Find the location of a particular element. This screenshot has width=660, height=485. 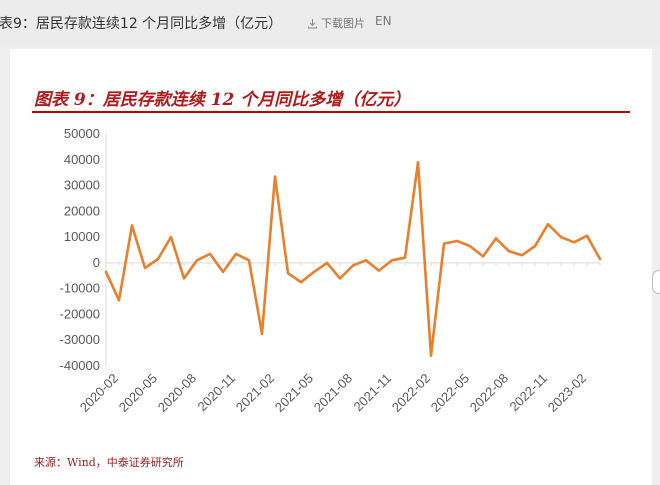

x-tick-label: 2021-02 is located at coordinates (255, 393).